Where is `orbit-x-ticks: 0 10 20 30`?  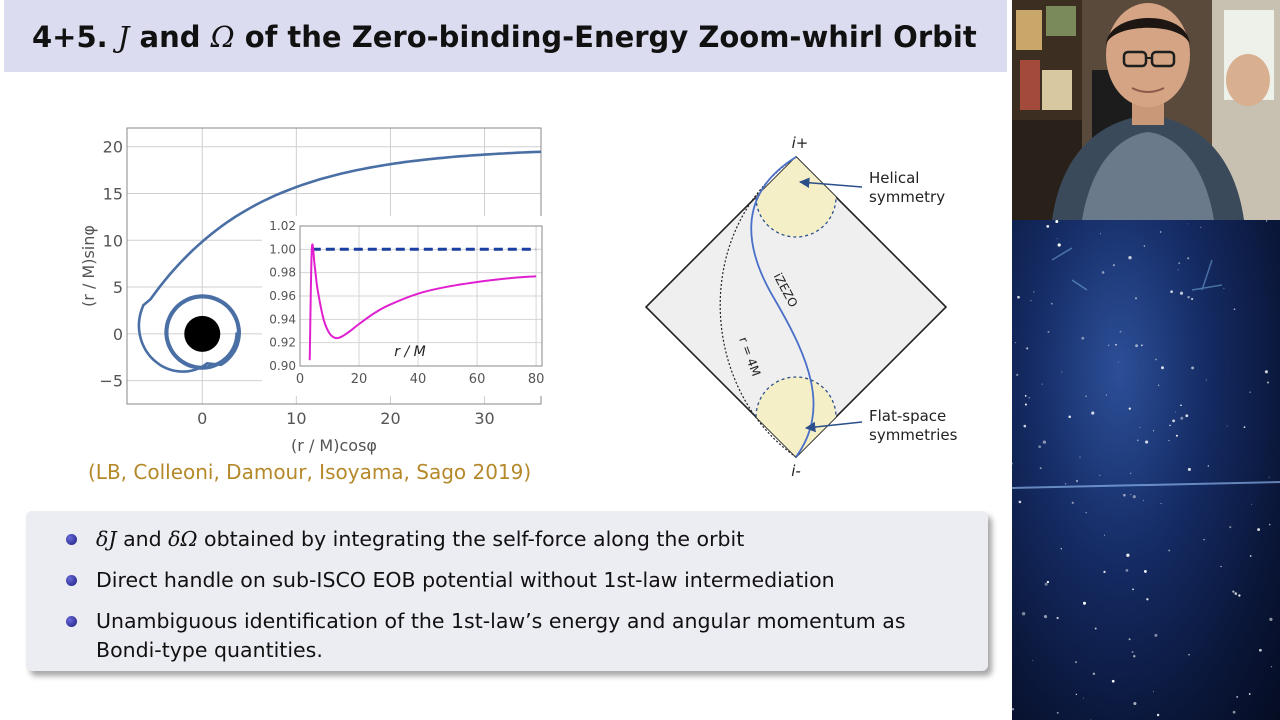 orbit-x-ticks: 0 10 20 30 is located at coordinates (346, 418).